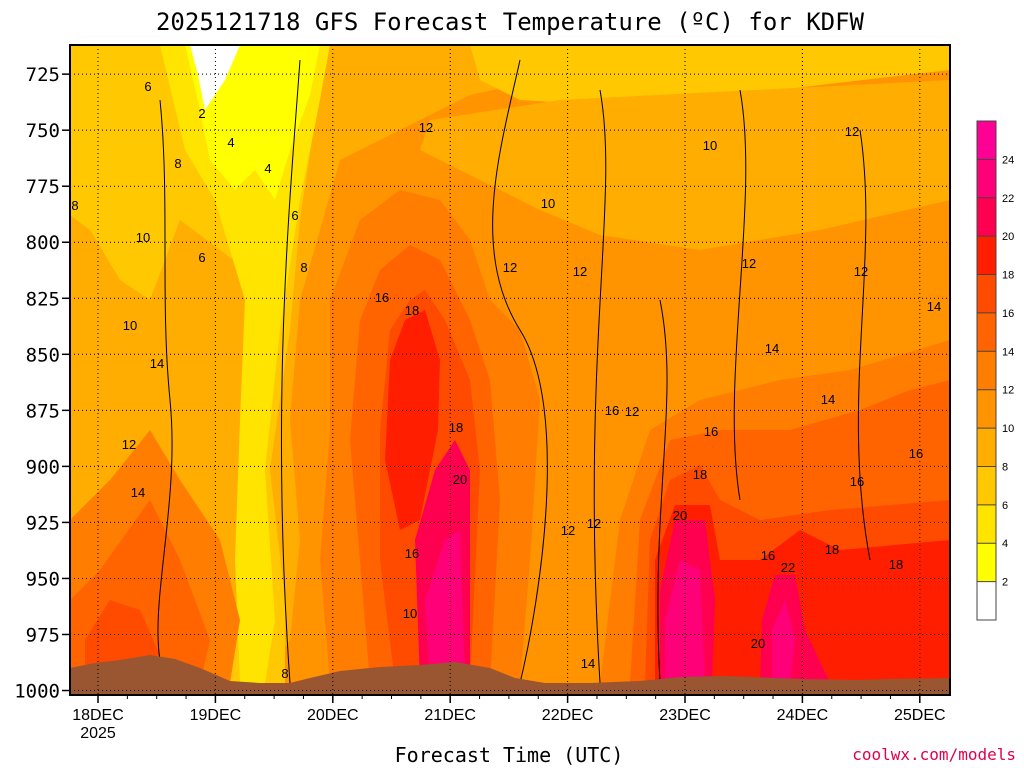  What do you see at coordinates (43, 299) in the screenshot?
I see `y-tick-label: 825` at bounding box center [43, 299].